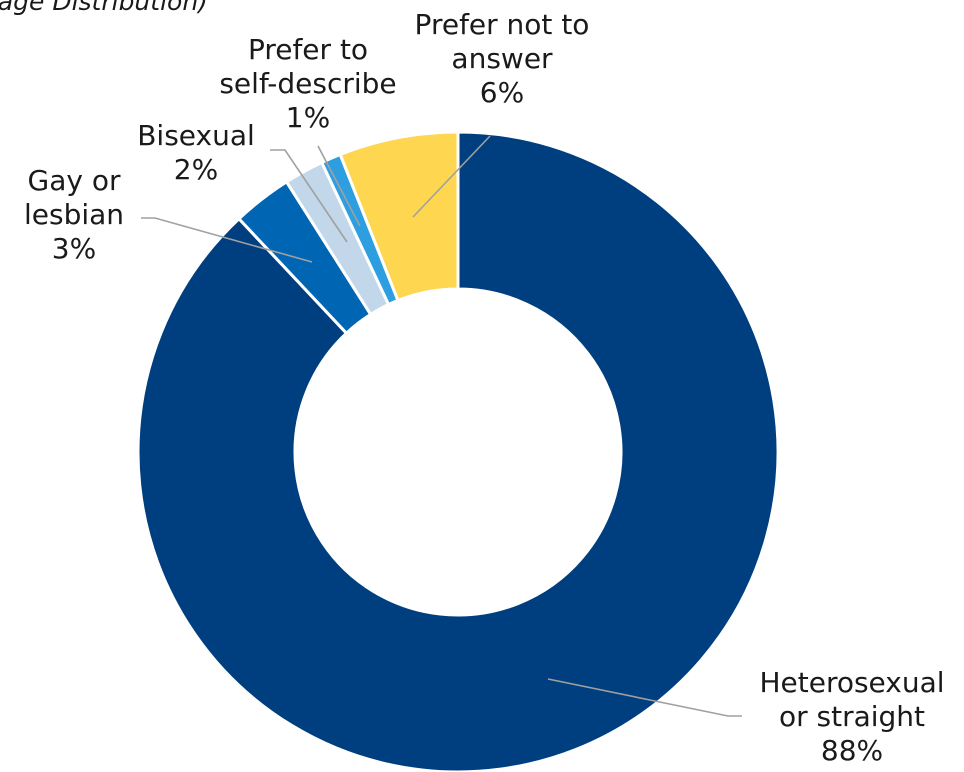  I want to click on slice-value-label: 88%, so click(852, 750).